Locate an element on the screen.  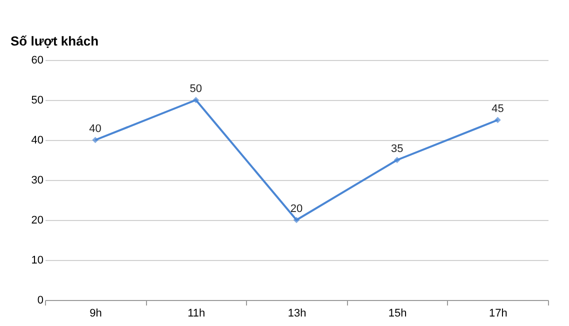
x-tick-label: 9h is located at coordinates (96, 314).